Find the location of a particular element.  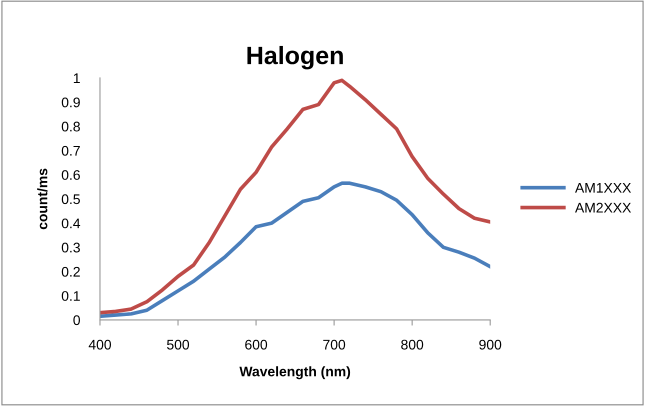

x-tick-label: 400 is located at coordinates (100, 345).